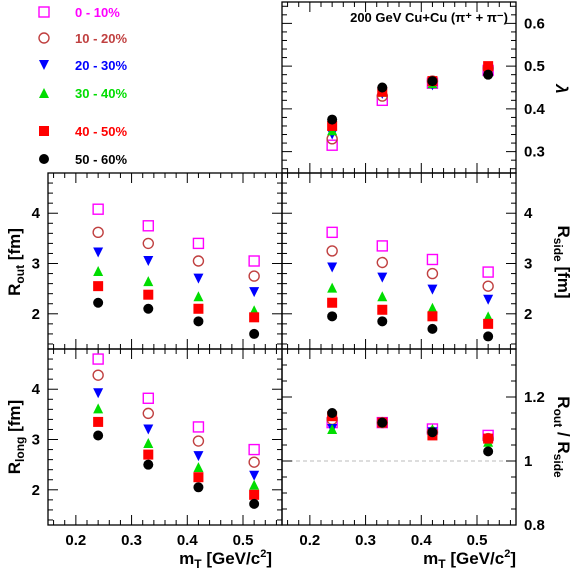 This screenshot has height=573, width=579. Describe the element at coordinates (36, 213) in the screenshot. I see `rout-y-tick-label: 4` at that location.